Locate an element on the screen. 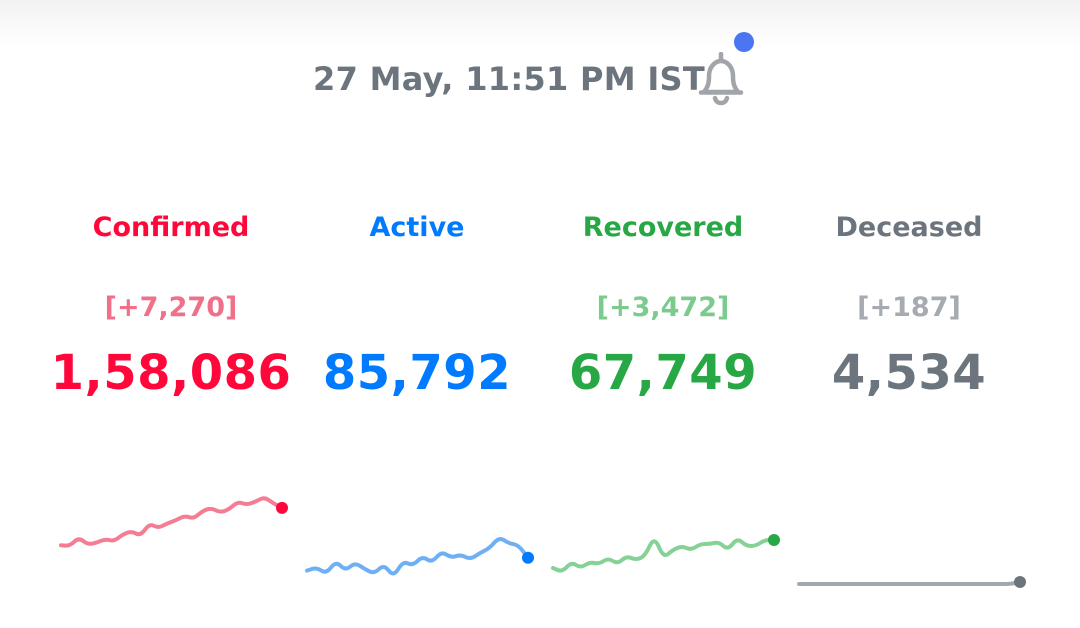 Image resolution: width=1080 pixels, height=628 pixels. stat-recovered: Recovered [+3,472] 67,749 is located at coordinates (663, 310).